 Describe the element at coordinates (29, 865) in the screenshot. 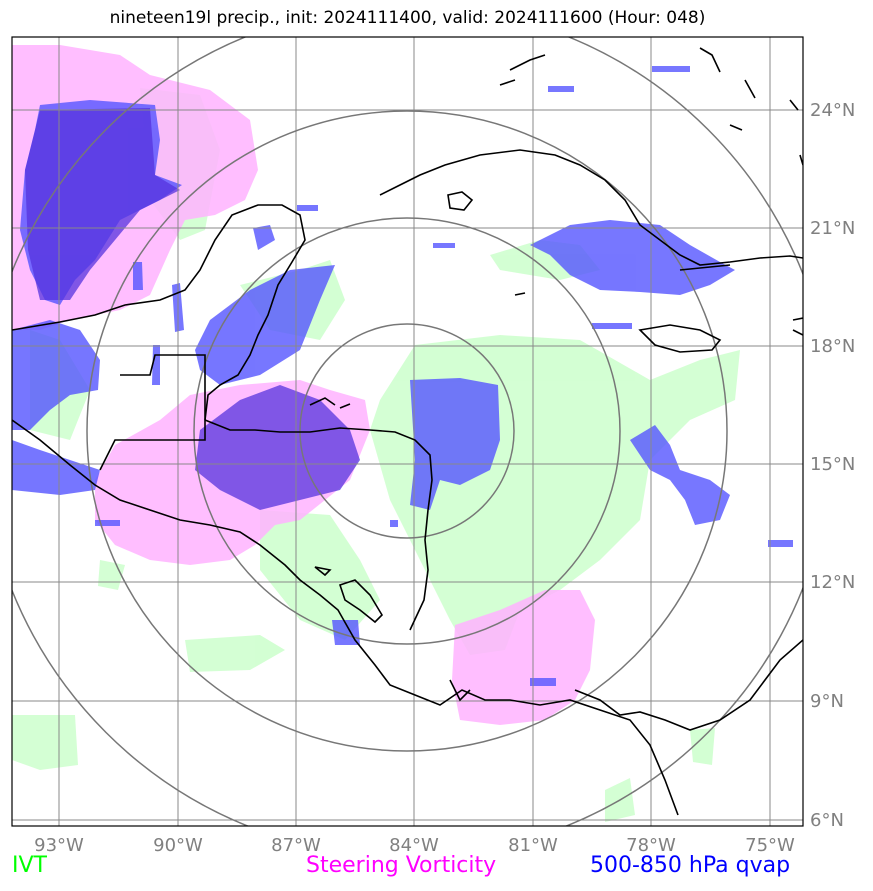

I see `legend-ivt: IVT` at that location.